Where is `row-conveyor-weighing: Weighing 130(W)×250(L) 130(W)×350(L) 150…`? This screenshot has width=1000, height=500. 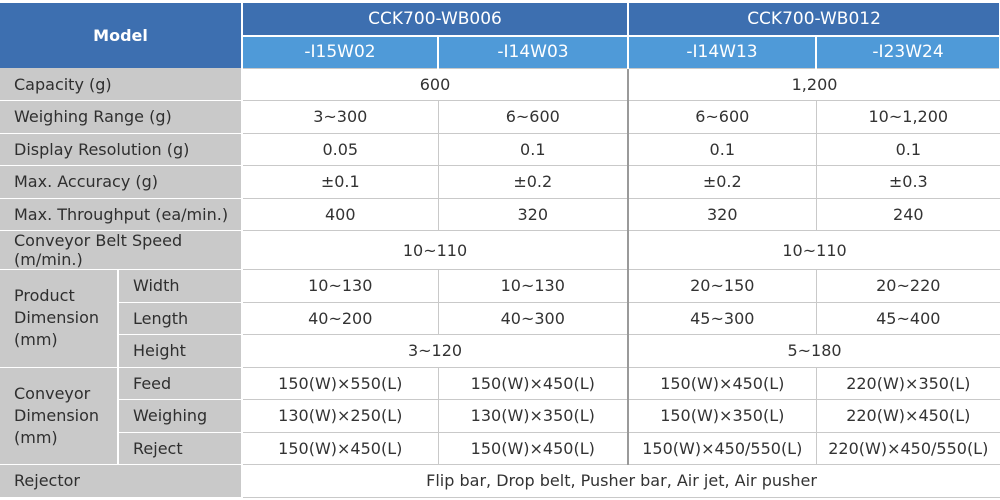 row-conveyor-weighing: Weighing 130(W)×250(L) 130(W)×350(L) 150… is located at coordinates (500, 416).